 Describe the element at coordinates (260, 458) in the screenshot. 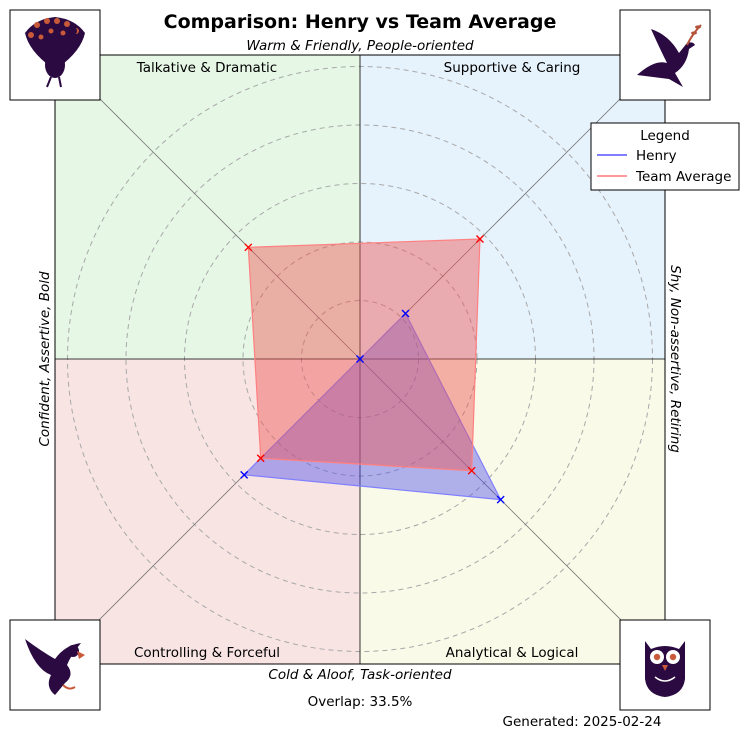

I see `point-team-average-controlling` at that location.